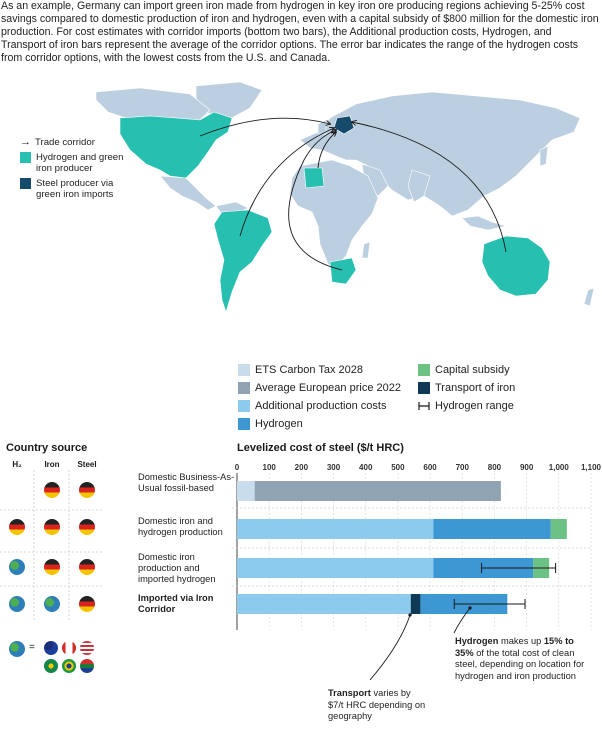 The width and height of the screenshot is (602, 731). What do you see at coordinates (47, 448) in the screenshot?
I see `country-source-title: Country source` at bounding box center [47, 448].